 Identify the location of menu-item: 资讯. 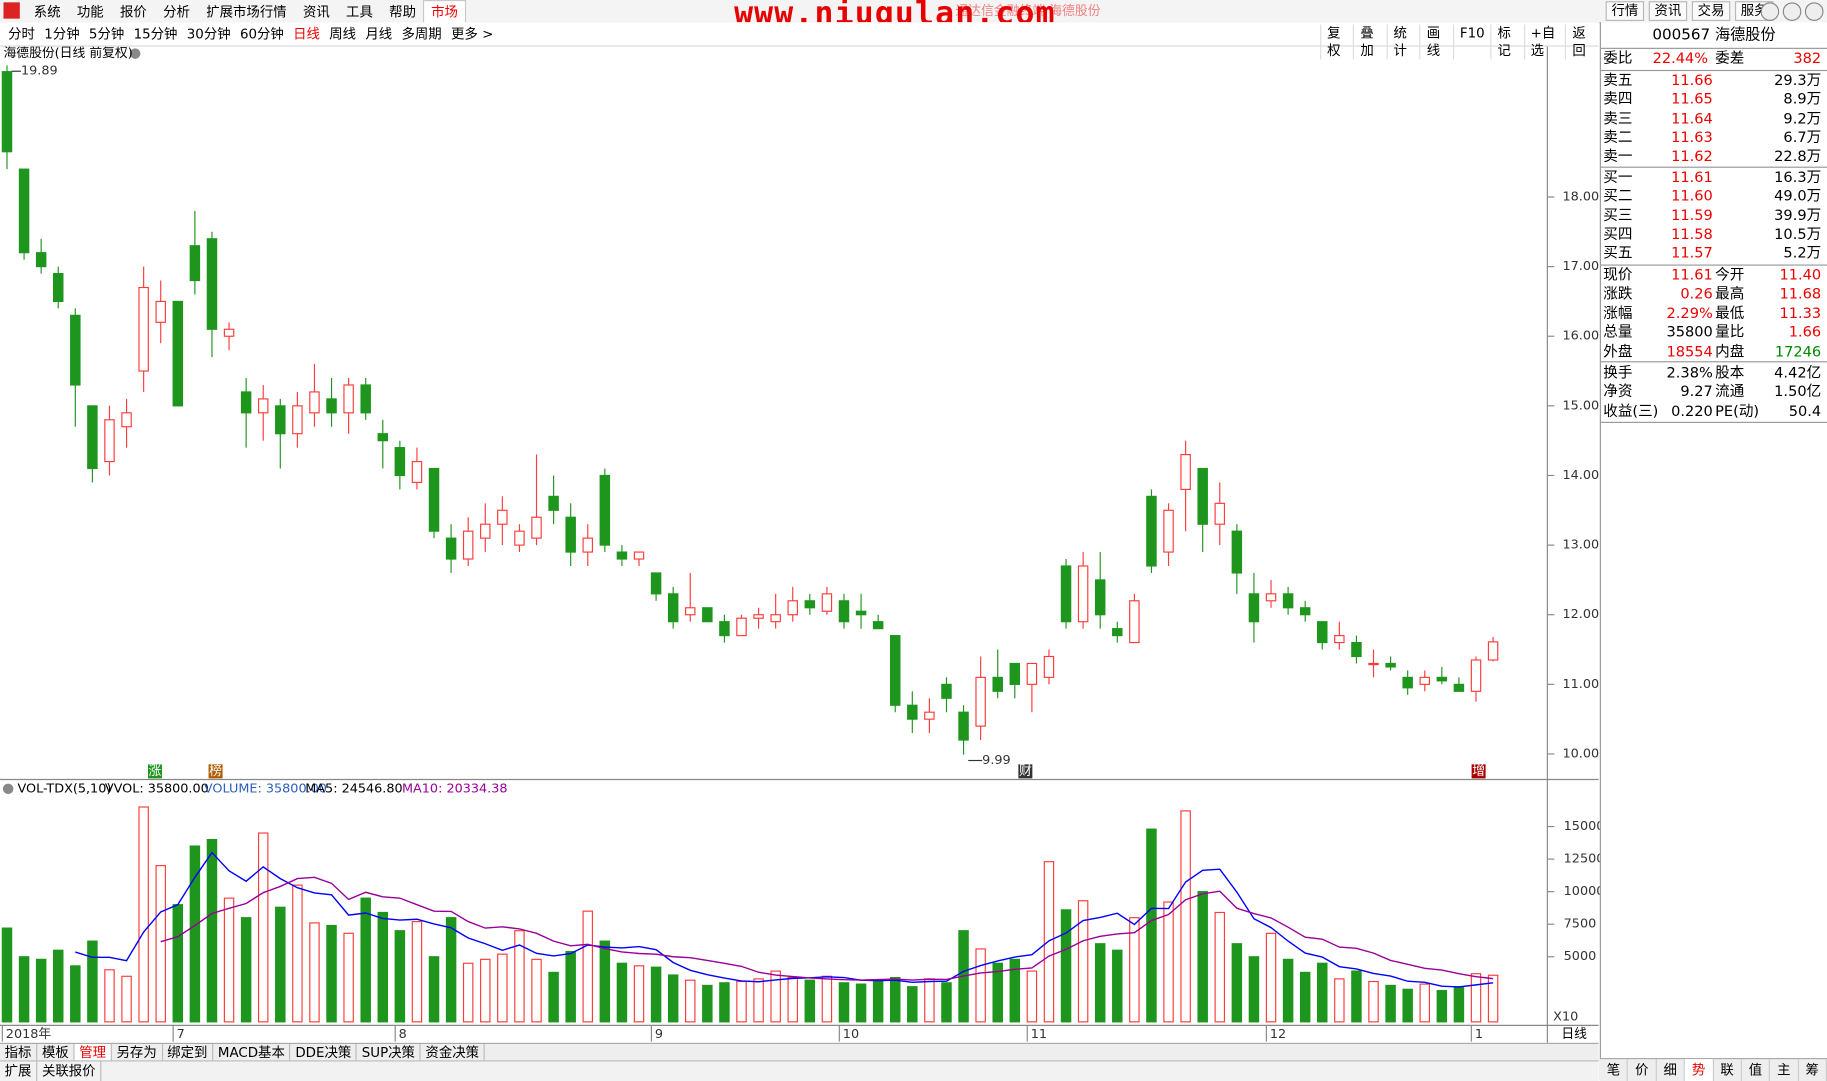
(316, 11).